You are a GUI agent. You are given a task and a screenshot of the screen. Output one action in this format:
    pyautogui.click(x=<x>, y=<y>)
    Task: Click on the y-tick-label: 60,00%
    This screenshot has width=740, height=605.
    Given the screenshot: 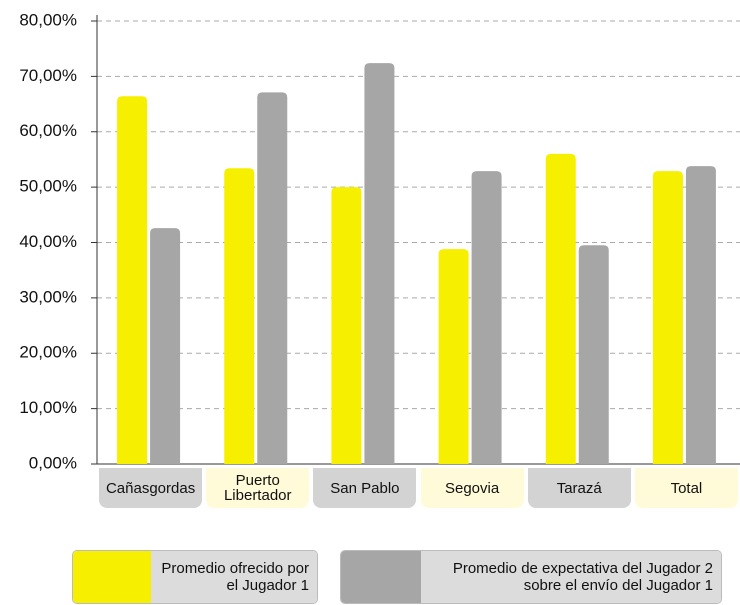 What is the action you would take?
    pyautogui.click(x=48, y=130)
    